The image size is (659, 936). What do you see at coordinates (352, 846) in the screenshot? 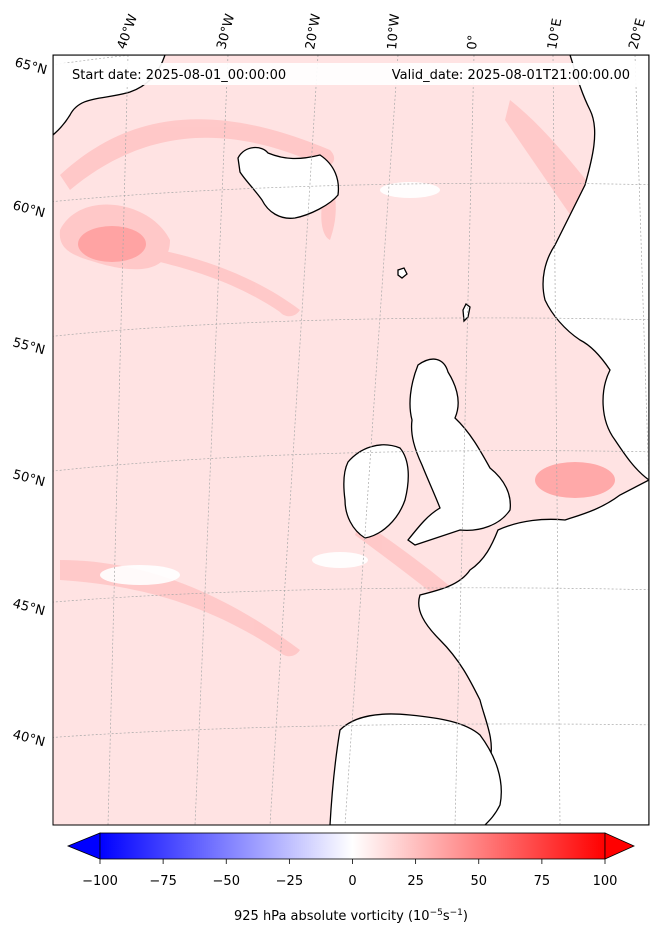
I see `colorbar-gradient` at bounding box center [352, 846].